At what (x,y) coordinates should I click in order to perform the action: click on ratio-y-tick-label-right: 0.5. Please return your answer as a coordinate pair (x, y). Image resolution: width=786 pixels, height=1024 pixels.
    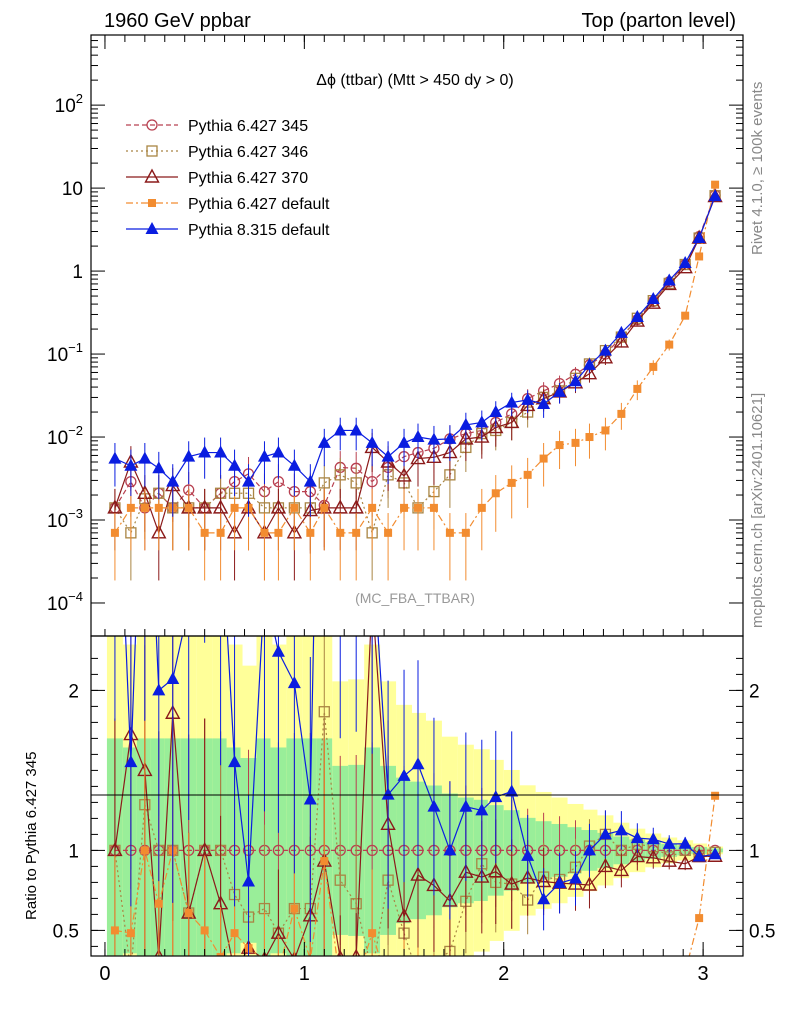
    Looking at the image, I should click on (762, 931).